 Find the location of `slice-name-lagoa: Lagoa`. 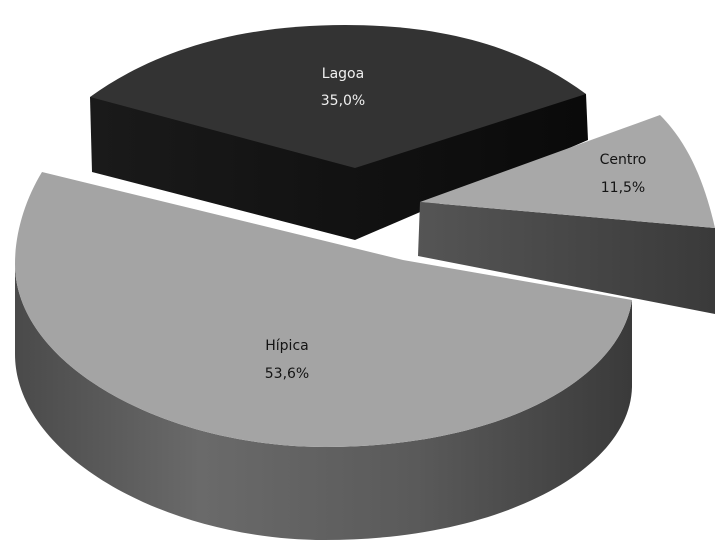

slice-name-lagoa: Lagoa is located at coordinates (343, 74).